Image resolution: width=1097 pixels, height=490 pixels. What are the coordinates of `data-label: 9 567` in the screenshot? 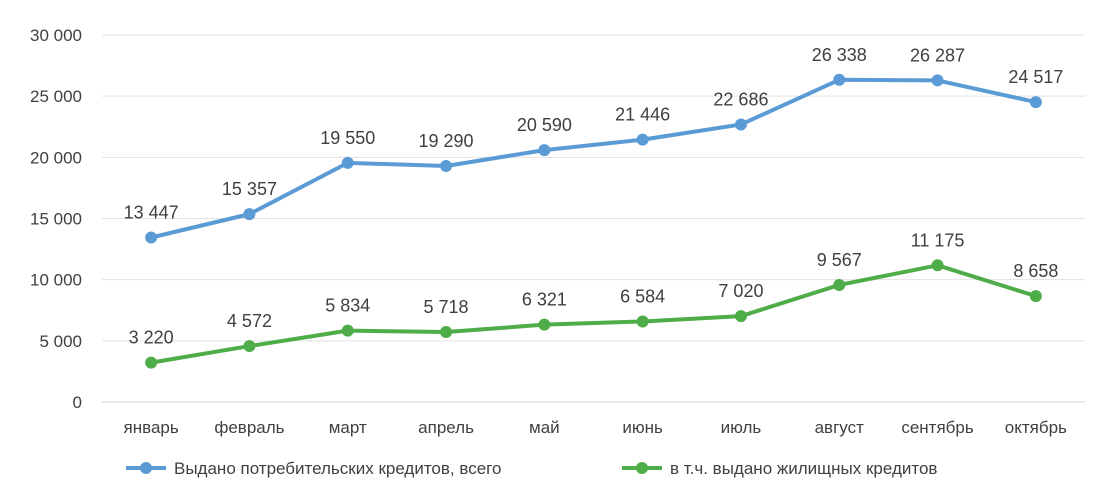 It's located at (839, 260).